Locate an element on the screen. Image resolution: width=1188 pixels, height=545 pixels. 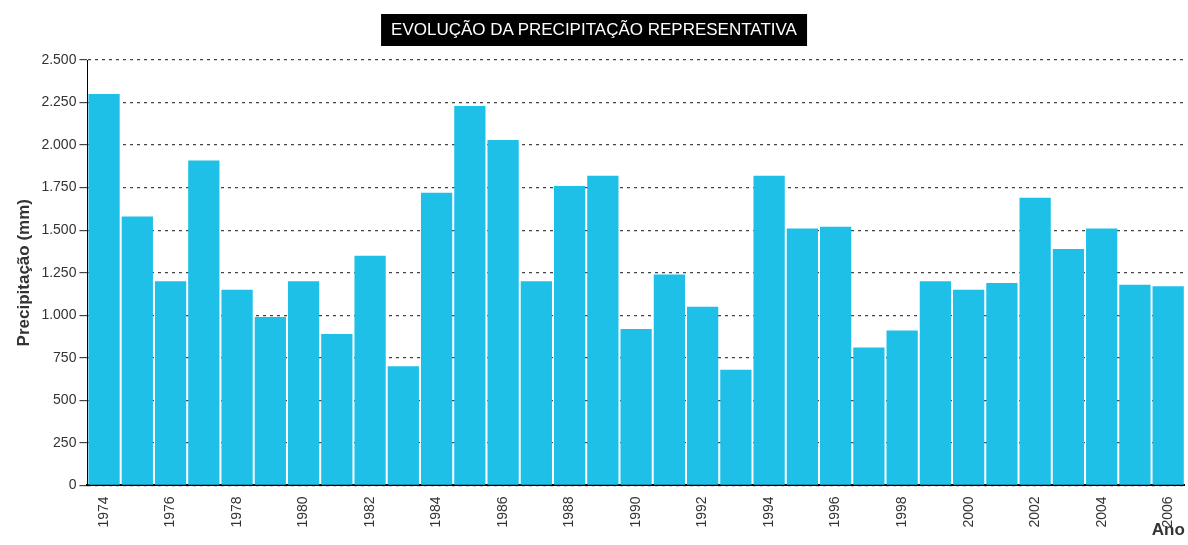
x-tick-label: 1976 is located at coordinates (169, 512).